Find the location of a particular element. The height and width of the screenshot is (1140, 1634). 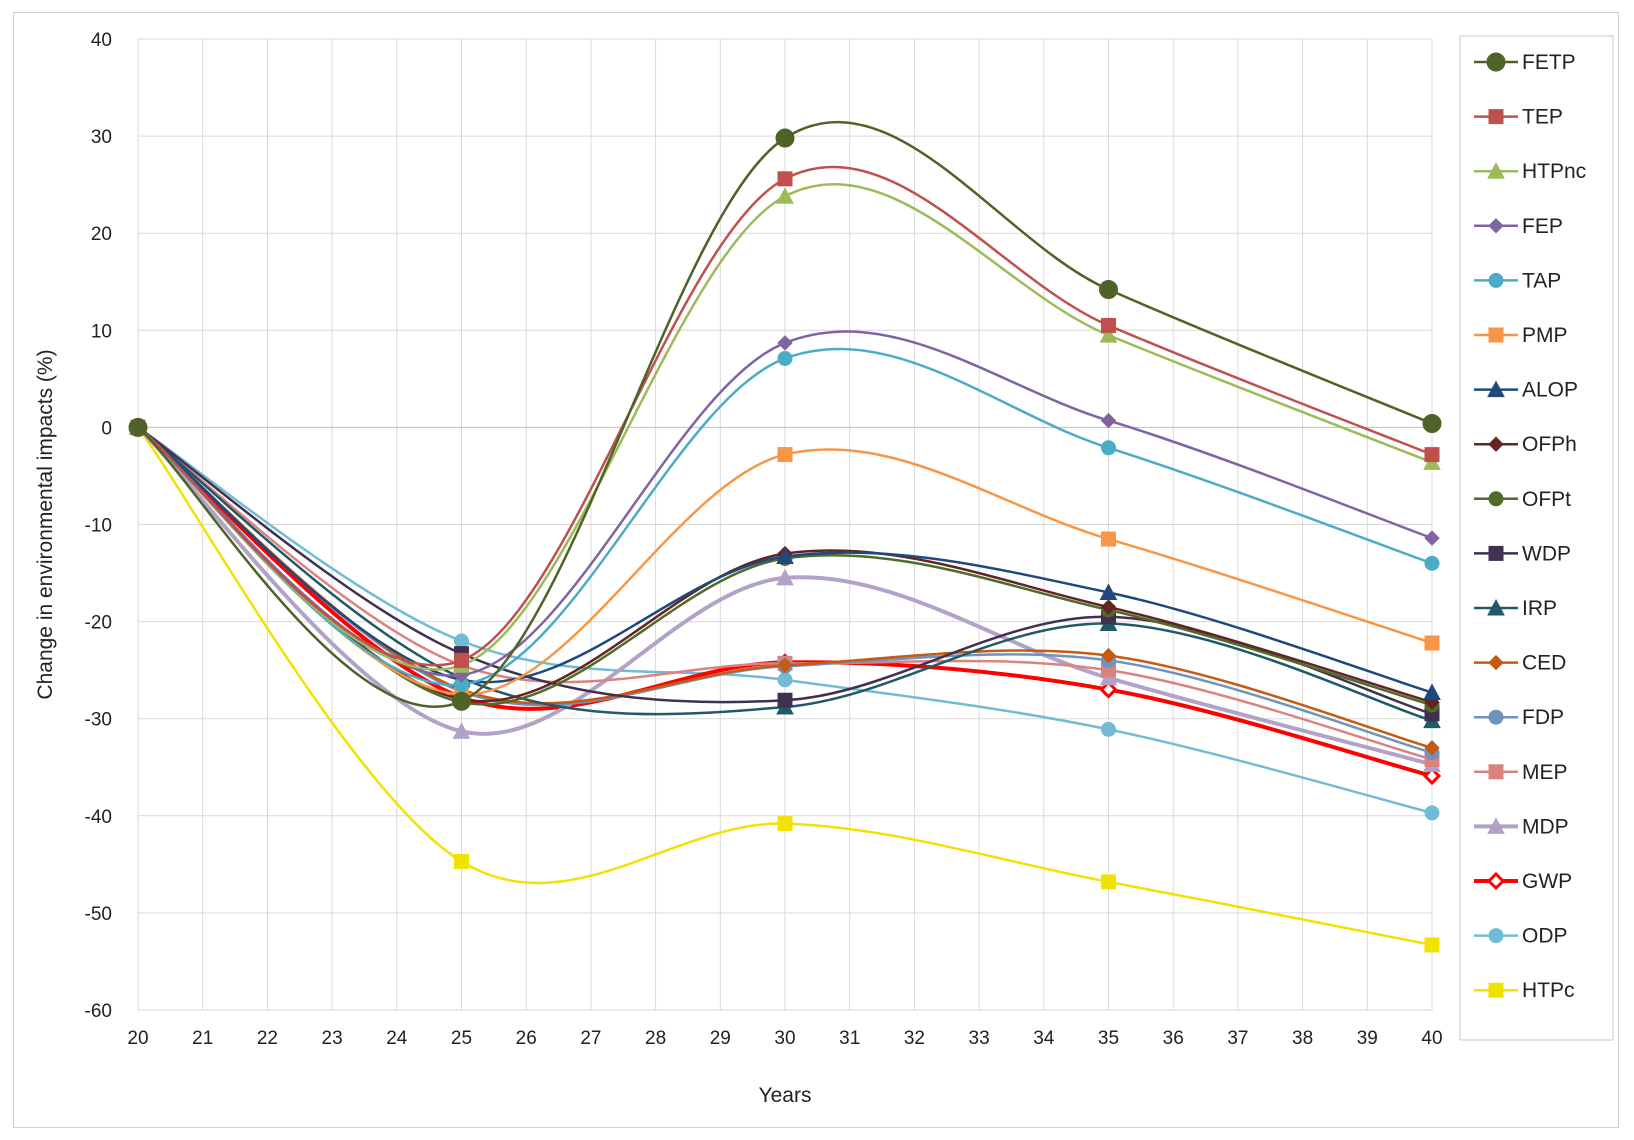

legend-marker-irp is located at coordinates (1496, 607).